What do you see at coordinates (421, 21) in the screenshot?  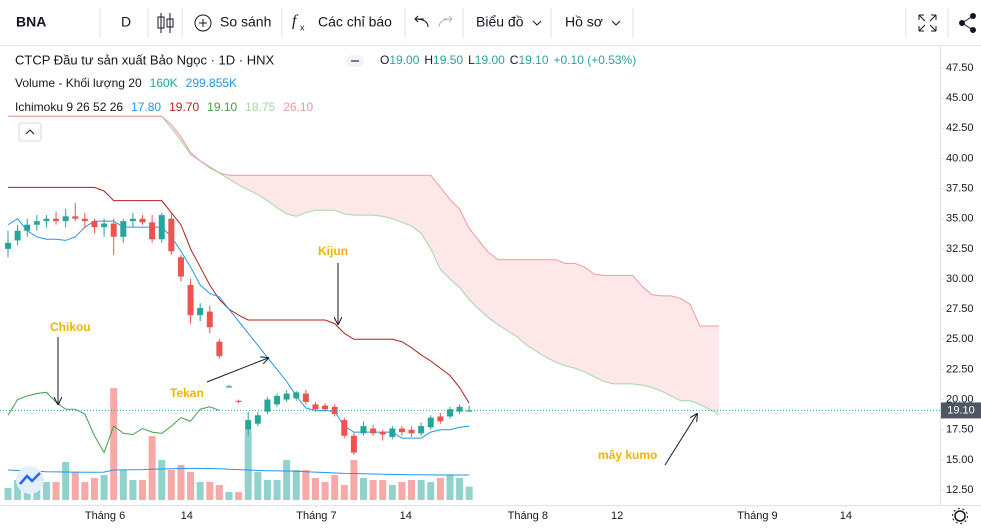 I see `undo-button` at bounding box center [421, 21].